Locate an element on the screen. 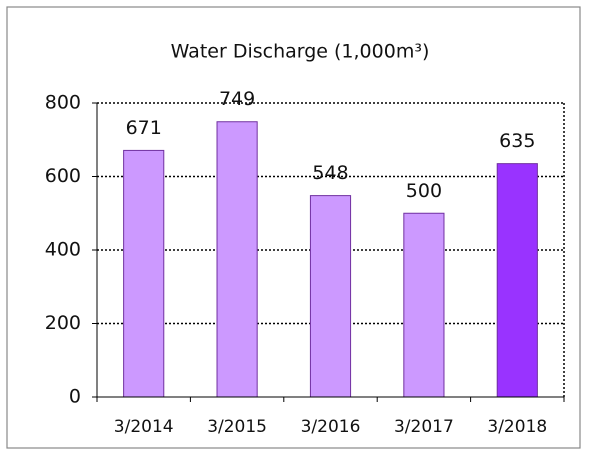 The image size is (589, 457). y-tick-label: 200 is located at coordinates (63, 323).